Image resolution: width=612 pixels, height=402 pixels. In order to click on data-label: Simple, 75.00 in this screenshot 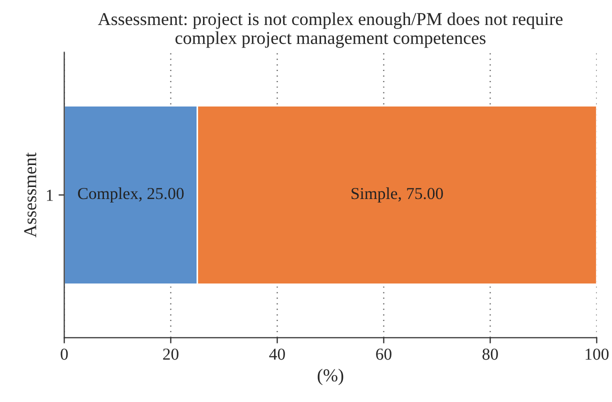, I will do `click(397, 195)`.